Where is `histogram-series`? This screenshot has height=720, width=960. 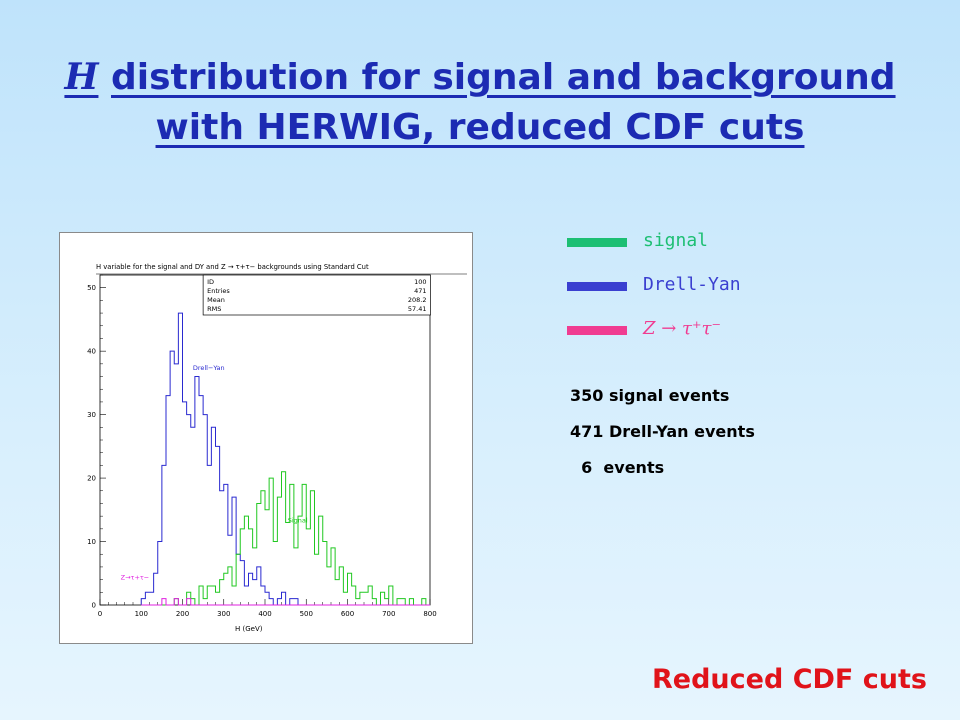 histogram-series is located at coordinates (285, 459).